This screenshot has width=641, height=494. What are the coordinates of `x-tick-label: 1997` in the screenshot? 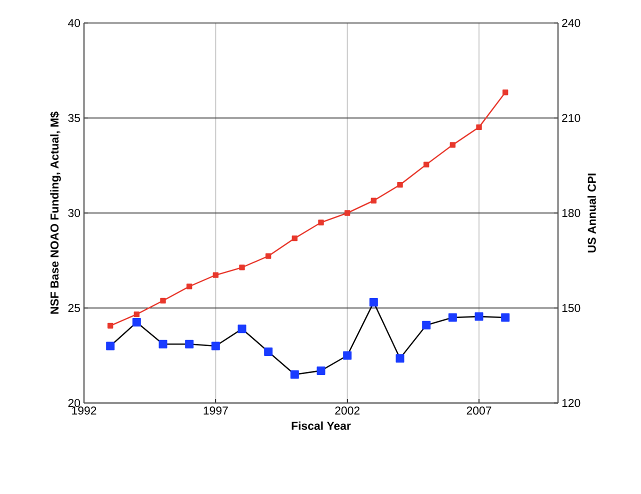 It's located at (216, 410).